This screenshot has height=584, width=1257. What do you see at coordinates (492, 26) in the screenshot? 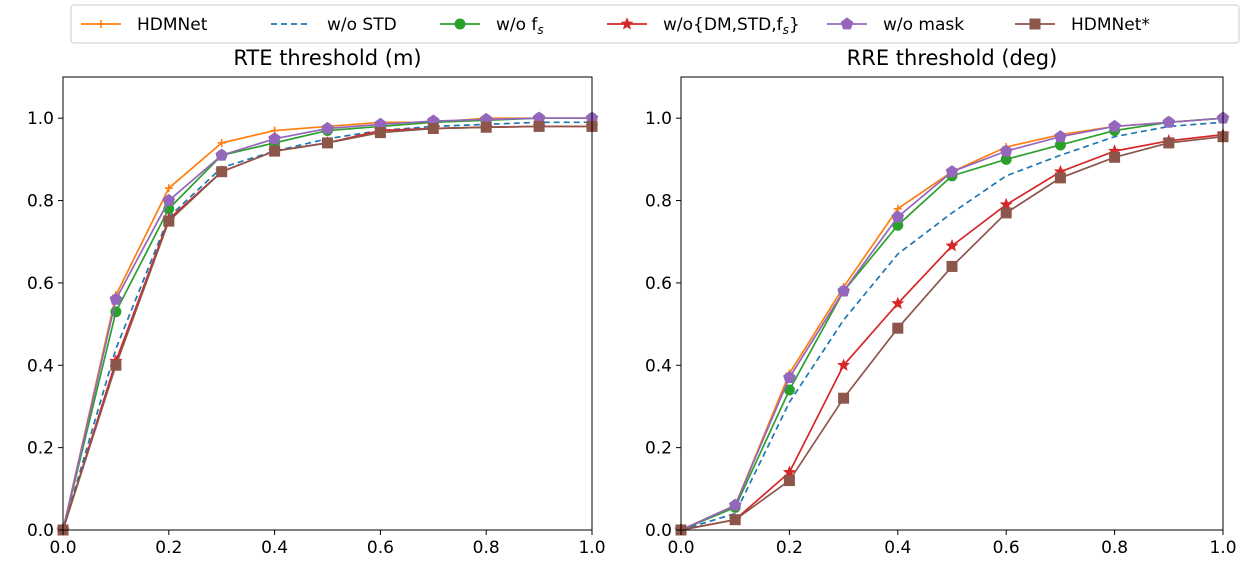
I see `legend-item-wo-fs: w/o fs` at bounding box center [492, 26].